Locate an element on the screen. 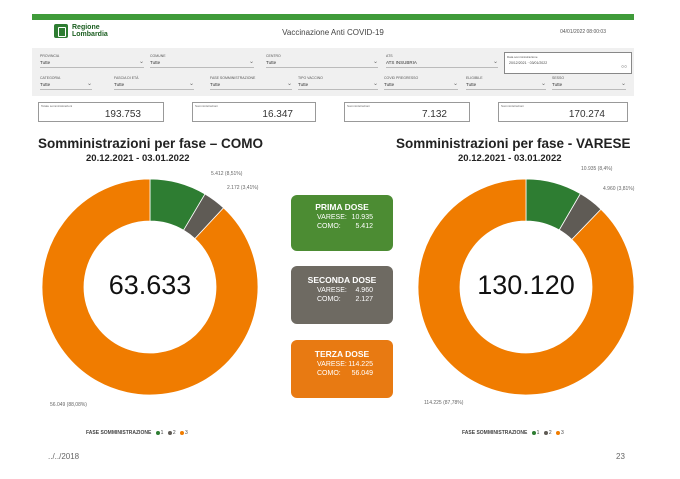  dashboard-title: Vaccinazione Anti COVID-19 is located at coordinates (333, 32).